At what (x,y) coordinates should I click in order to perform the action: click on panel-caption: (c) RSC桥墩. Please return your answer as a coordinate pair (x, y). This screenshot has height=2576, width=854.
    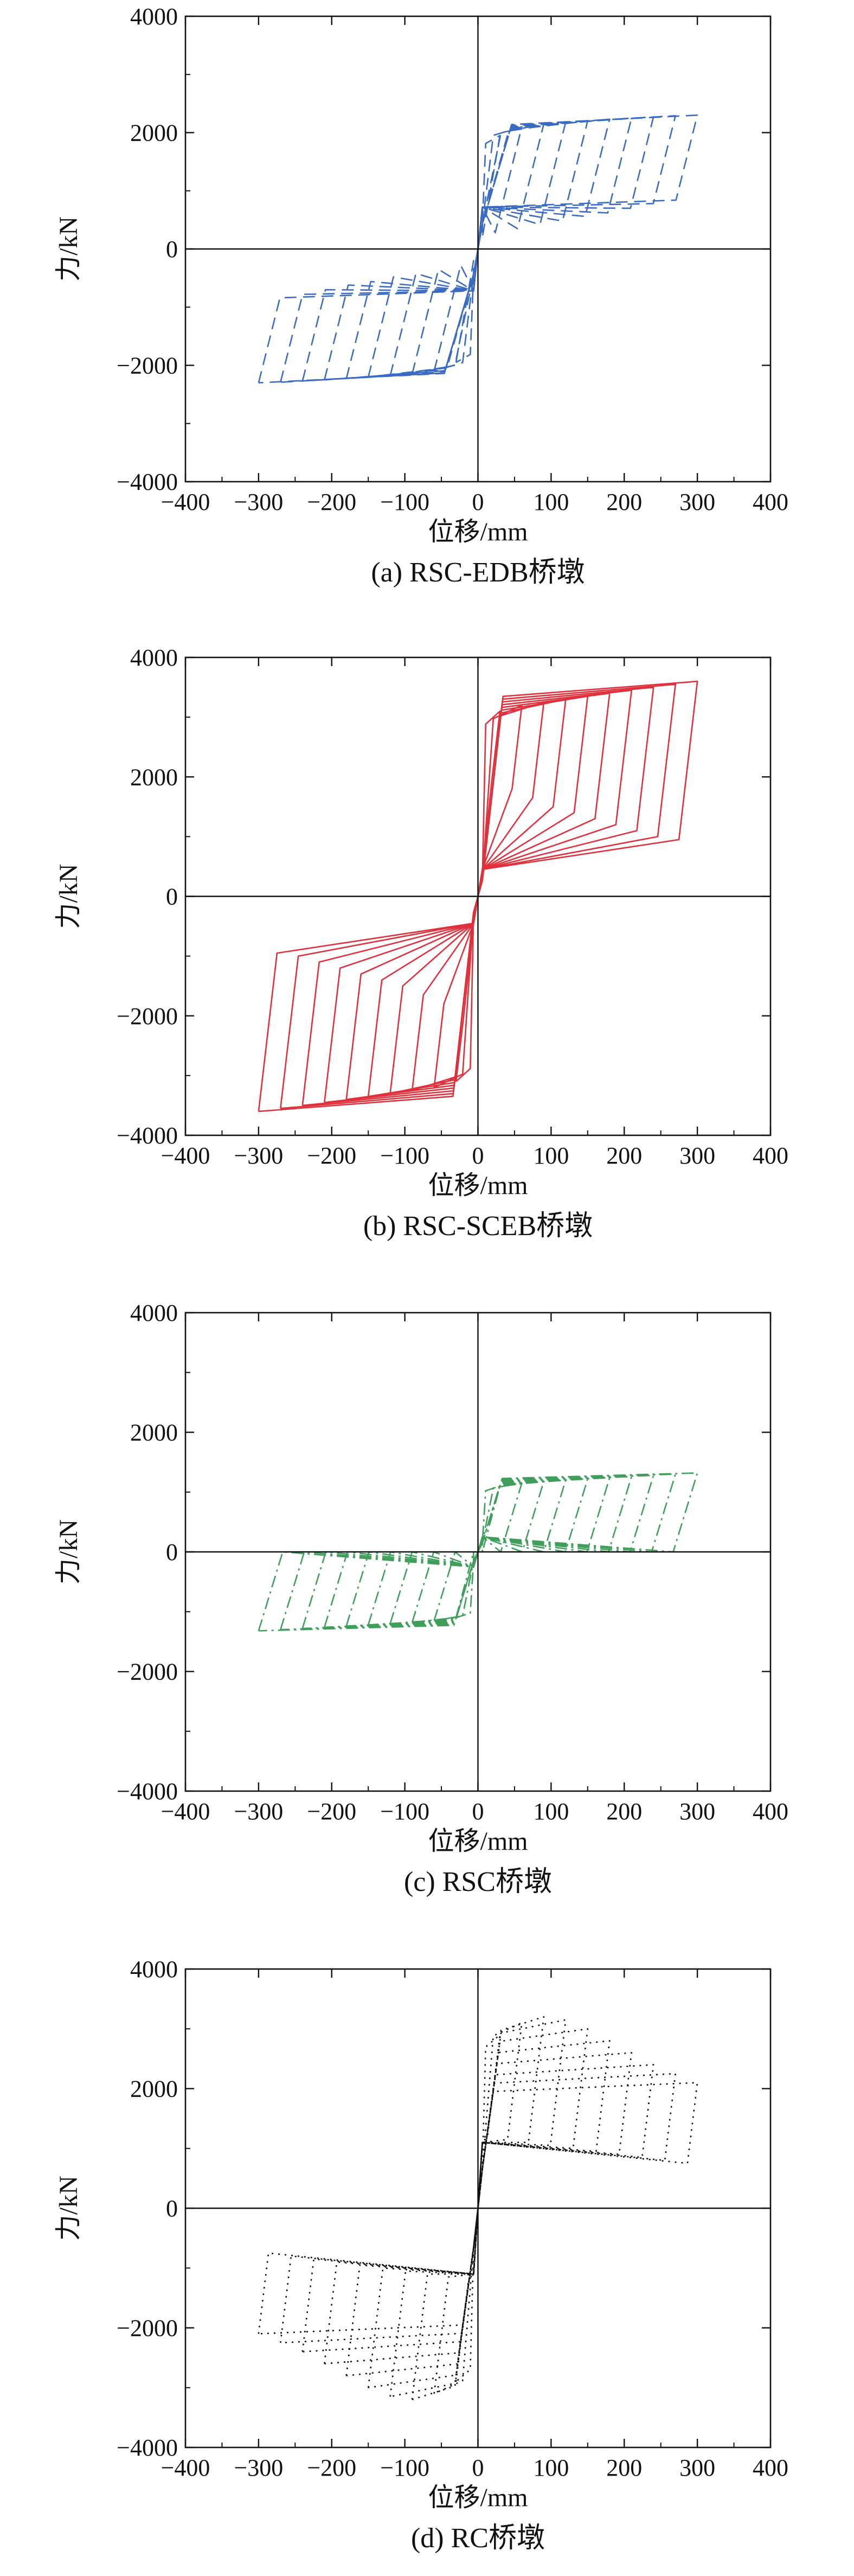
    Looking at the image, I should click on (478, 1882).